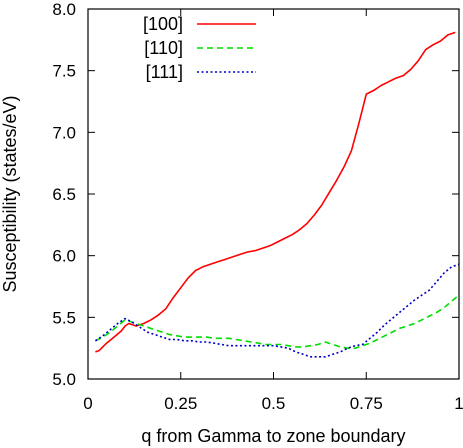 This screenshot has height=448, width=463. Describe the element at coordinates (277, 322) in the screenshot. I see `series-line` at that location.